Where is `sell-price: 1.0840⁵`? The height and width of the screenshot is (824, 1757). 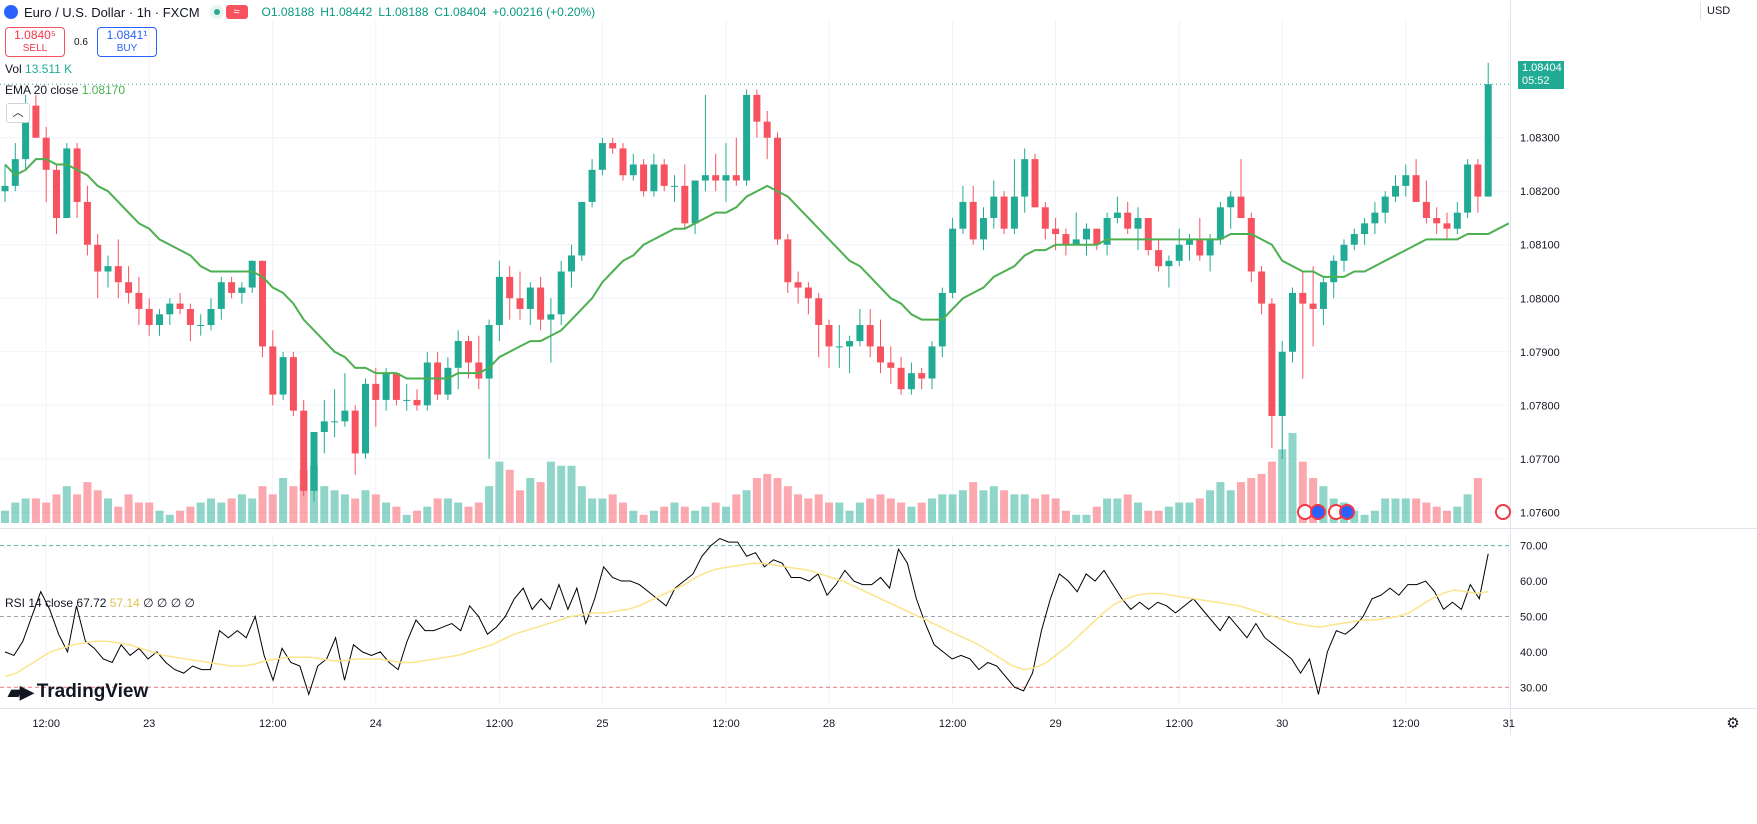 sell-price: 1.0840⁵ is located at coordinates (35, 35).